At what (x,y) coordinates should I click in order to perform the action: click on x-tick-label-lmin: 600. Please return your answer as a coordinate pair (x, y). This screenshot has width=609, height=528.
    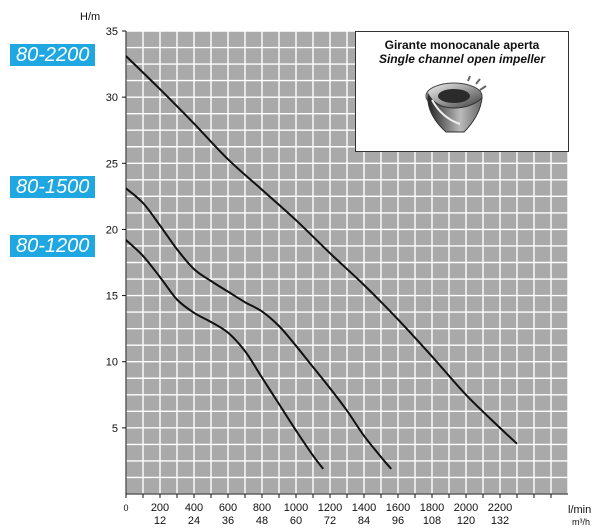
    Looking at the image, I should click on (228, 508).